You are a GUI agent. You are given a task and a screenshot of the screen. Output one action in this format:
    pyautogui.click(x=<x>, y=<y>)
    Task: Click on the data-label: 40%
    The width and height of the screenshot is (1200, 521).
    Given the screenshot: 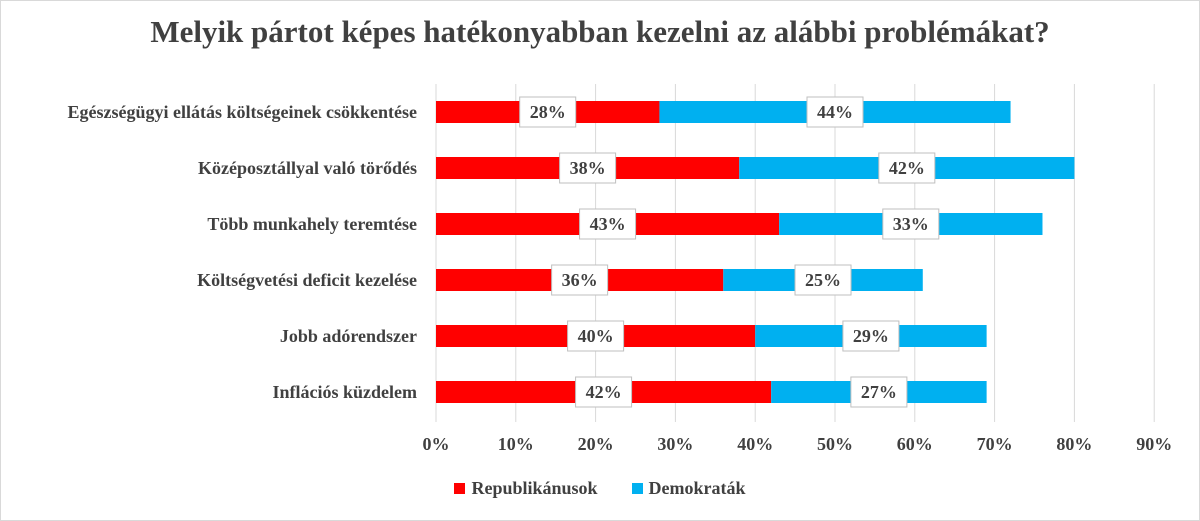 What is the action you would take?
    pyautogui.click(x=596, y=336)
    